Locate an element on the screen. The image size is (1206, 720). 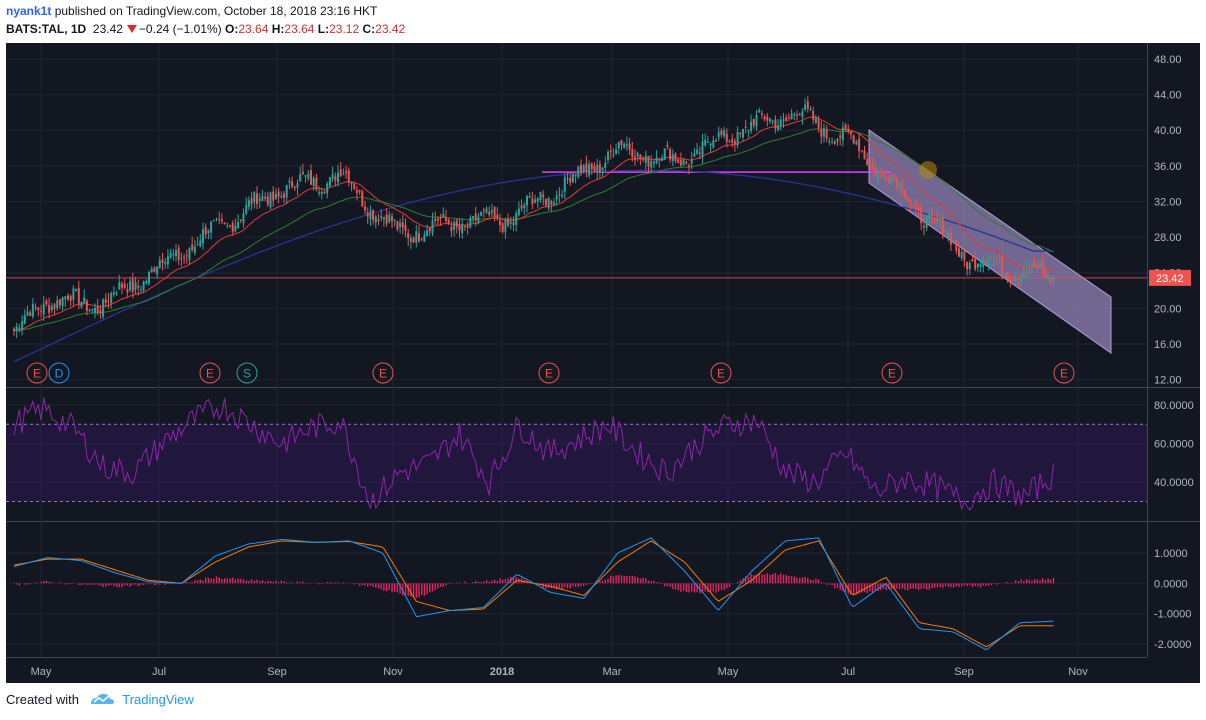
price-axis-tick: 36.00 is located at coordinates (1168, 167).